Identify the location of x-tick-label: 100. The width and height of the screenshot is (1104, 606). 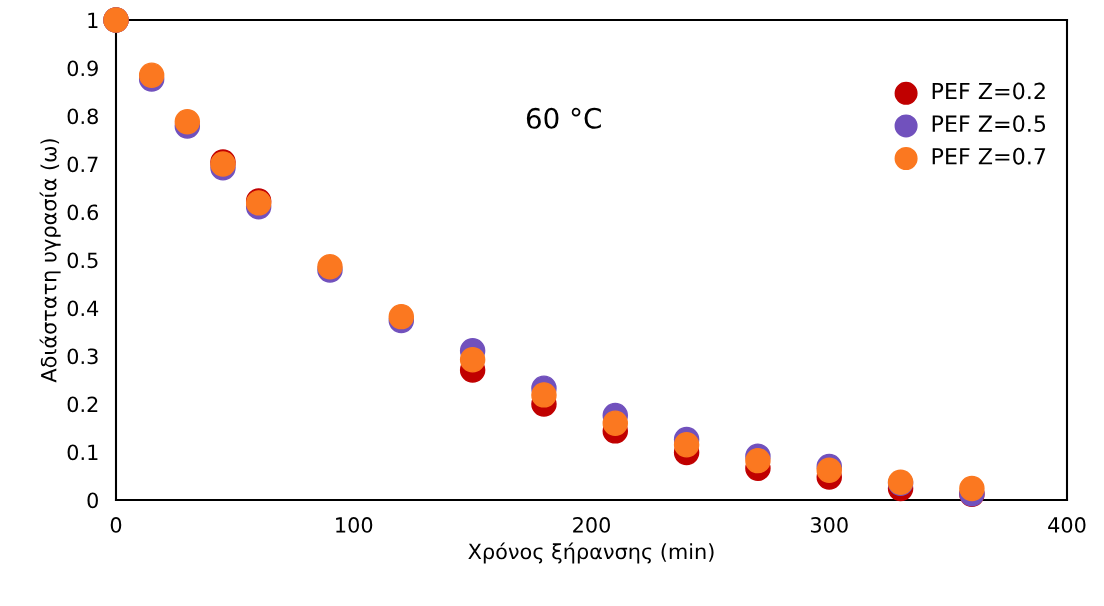
(354, 525).